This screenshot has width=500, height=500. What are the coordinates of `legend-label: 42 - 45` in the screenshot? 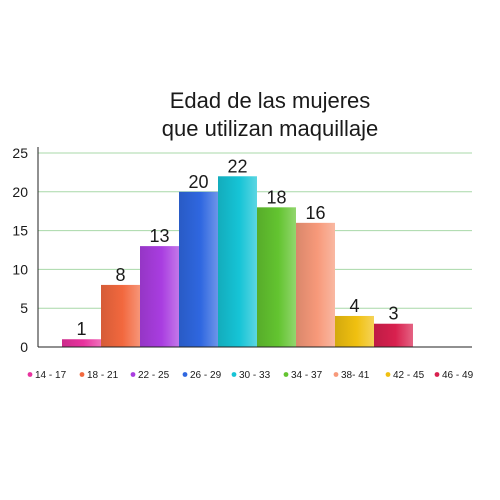 It's located at (409, 375).